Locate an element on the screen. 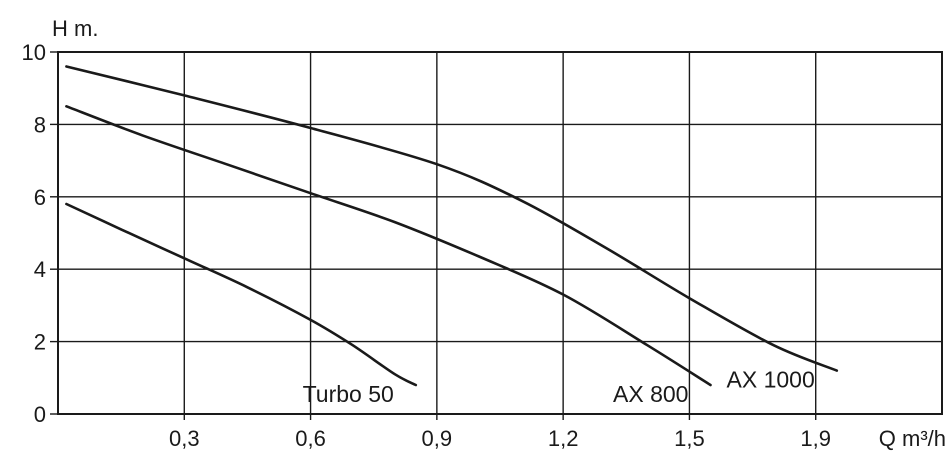 The image size is (952, 456). x-axis-title: Q m³/h is located at coordinates (912, 438).